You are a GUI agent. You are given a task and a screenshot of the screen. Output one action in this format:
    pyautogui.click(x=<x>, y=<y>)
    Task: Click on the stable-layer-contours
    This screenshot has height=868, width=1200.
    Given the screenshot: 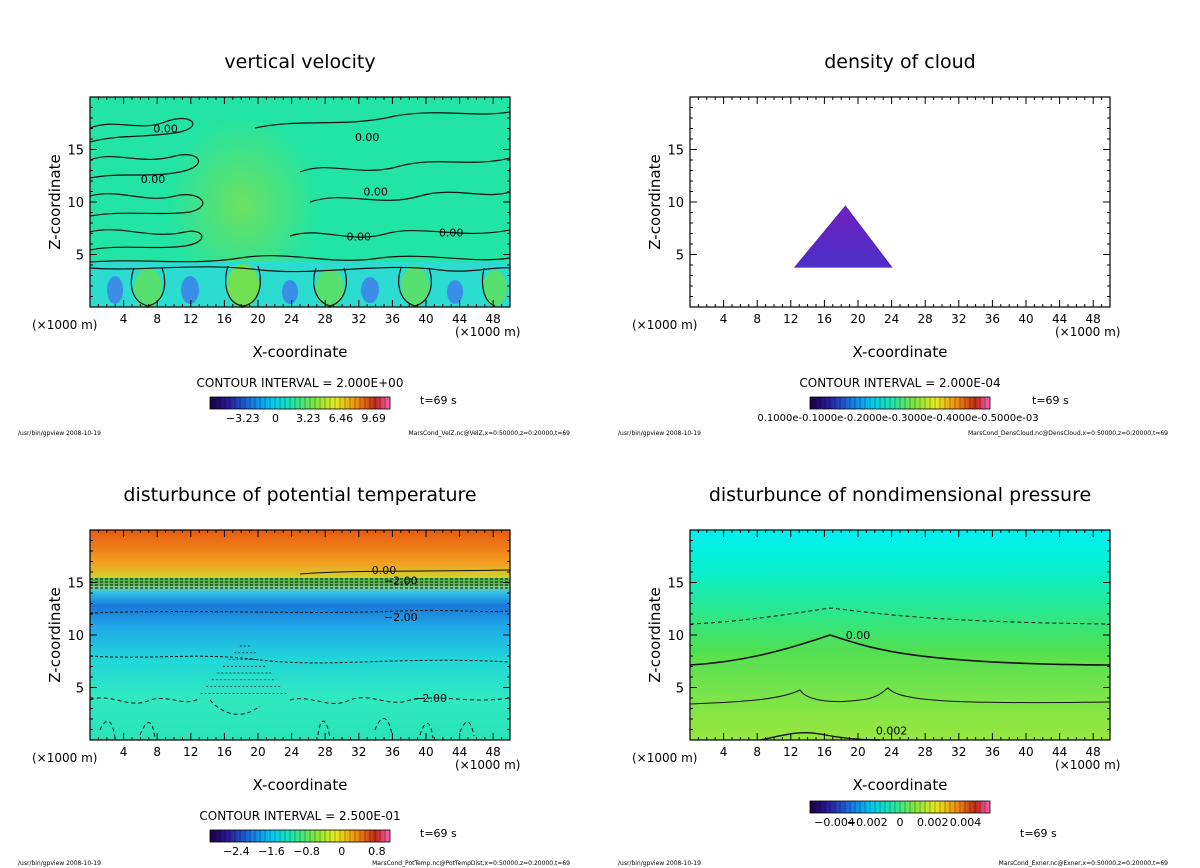 What is the action you would take?
    pyautogui.click(x=300, y=621)
    